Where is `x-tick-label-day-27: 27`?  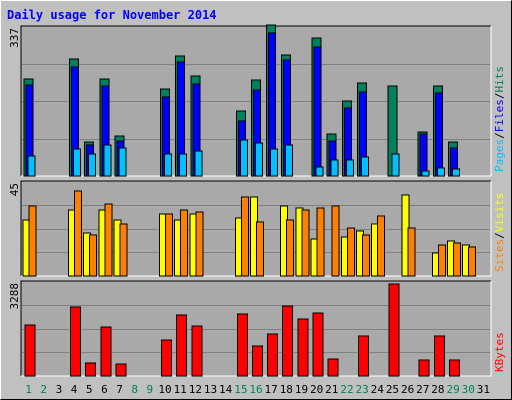
x-tick-label-day-27: 27 is located at coordinates (422, 389).